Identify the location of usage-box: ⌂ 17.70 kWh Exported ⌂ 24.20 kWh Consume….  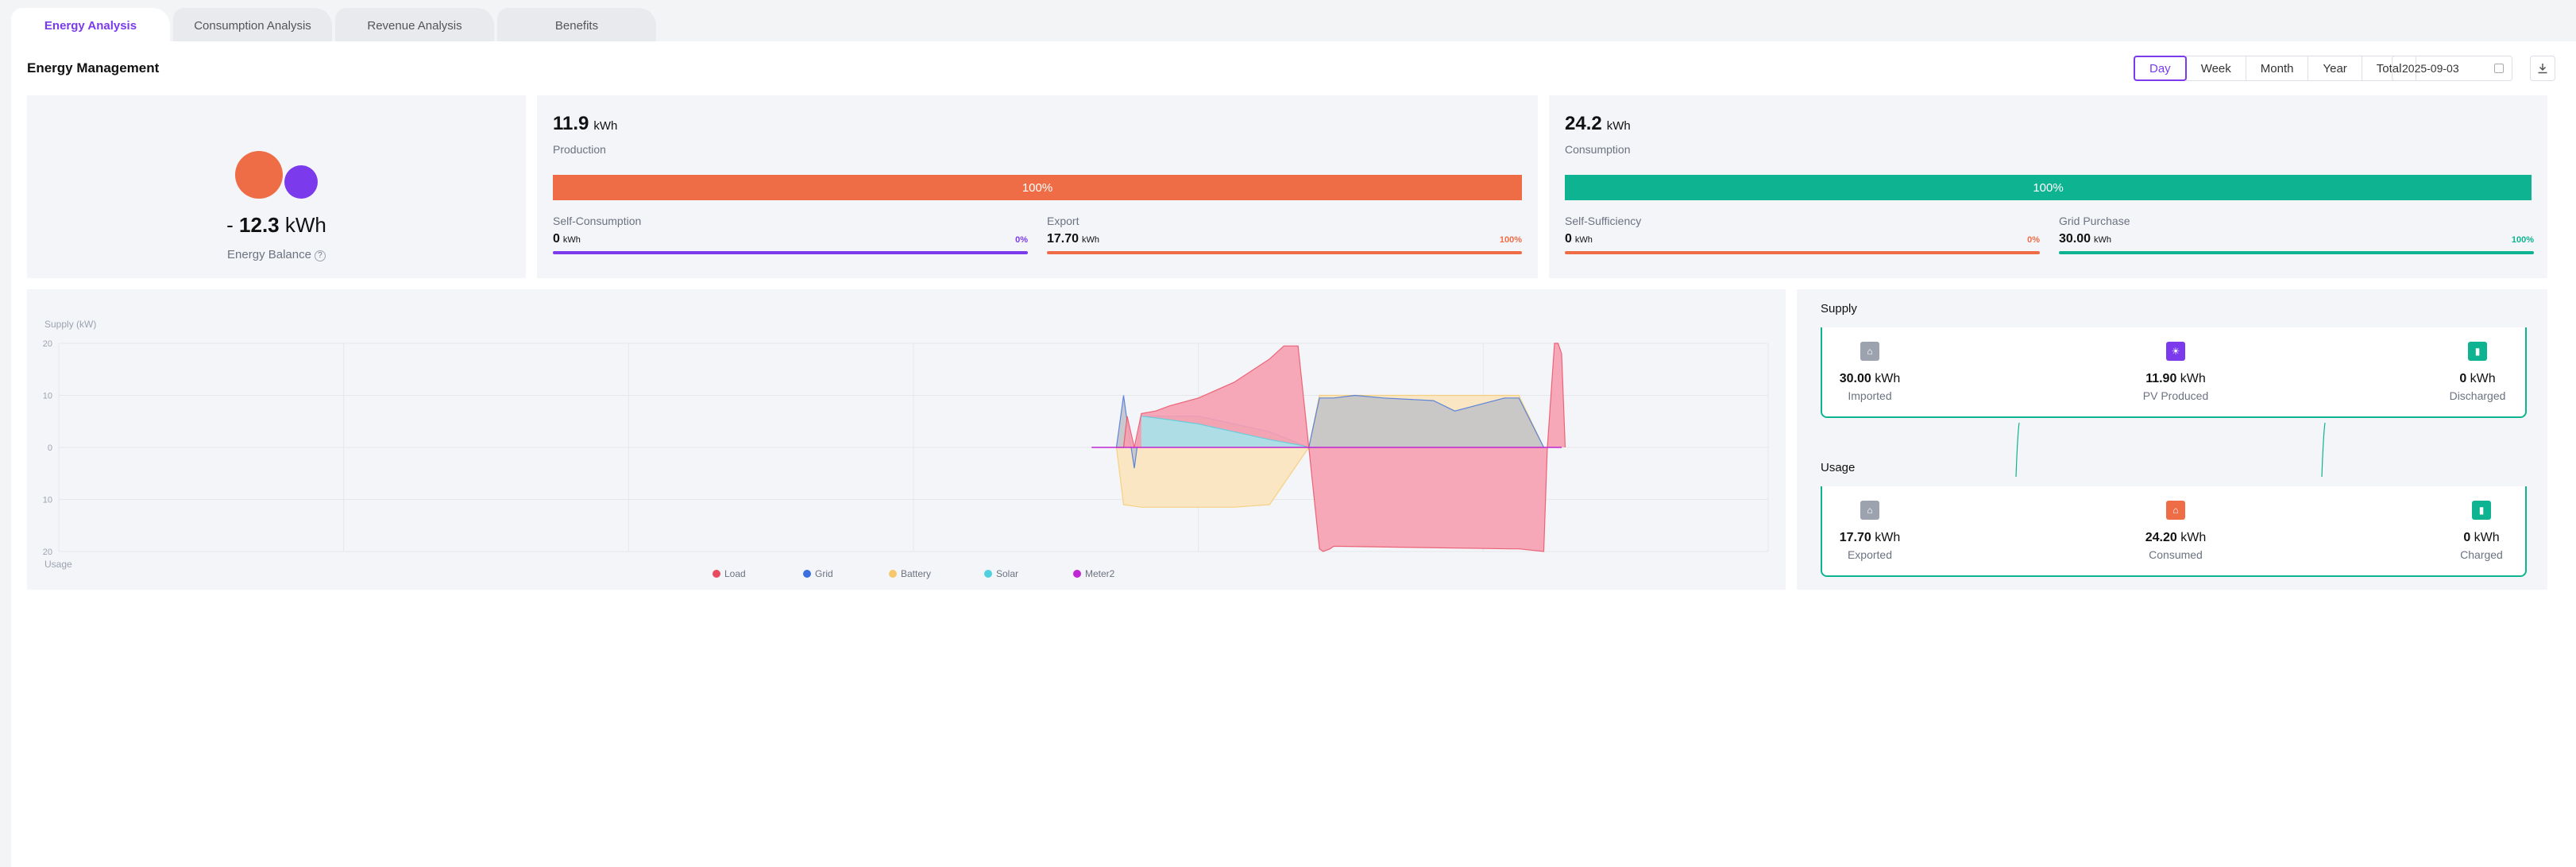
(2174, 531).